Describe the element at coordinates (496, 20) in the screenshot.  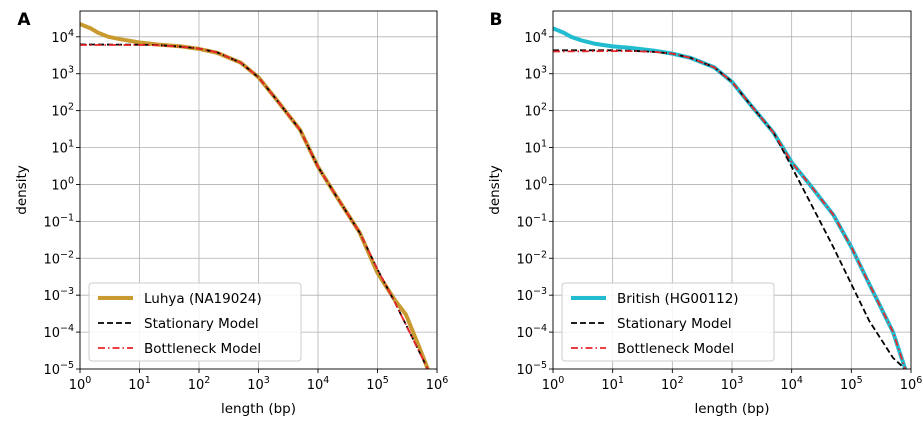
I see `panel-label: B` at that location.